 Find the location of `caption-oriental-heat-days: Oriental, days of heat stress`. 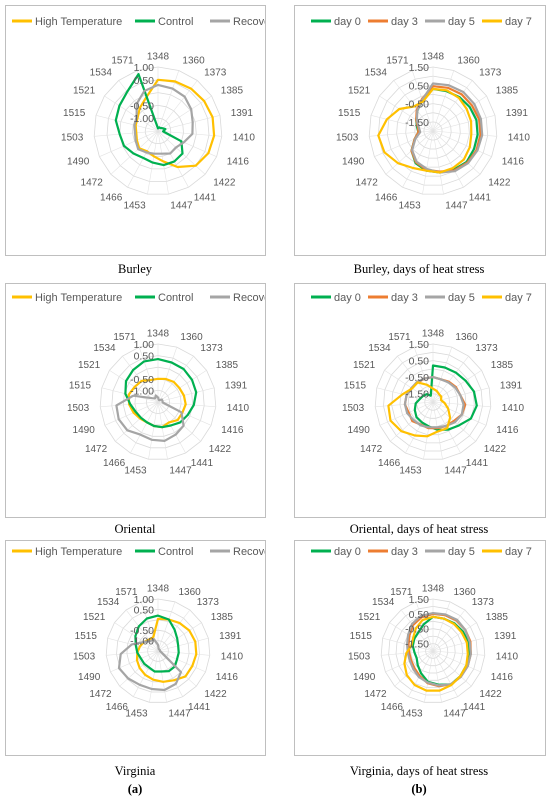

caption-oriental-heat-days: Oriental, days of heat stress is located at coordinates (419, 529).